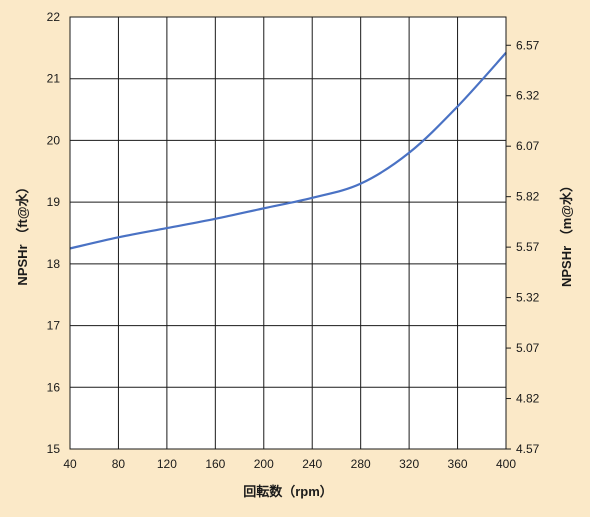  Describe the element at coordinates (288, 491) in the screenshot. I see `x-axis-label: 回転数（rpm）` at that location.